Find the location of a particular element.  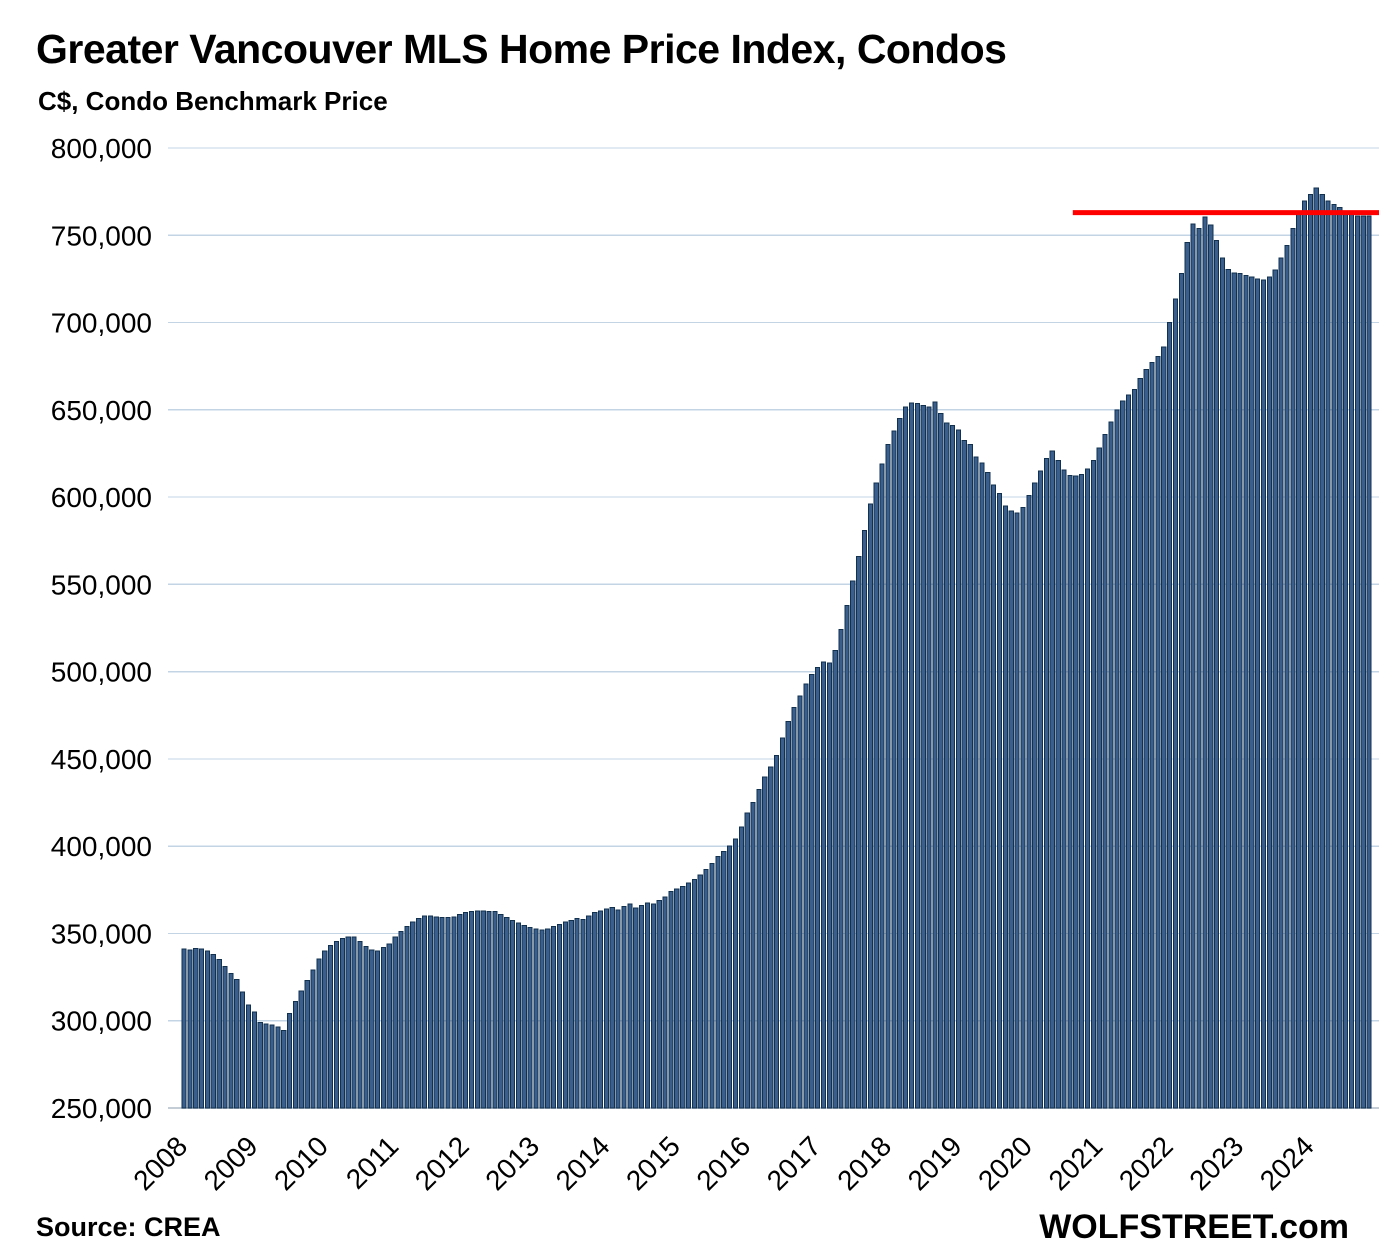

y-axis-tick-label: 400,000 is located at coordinates (101, 846).